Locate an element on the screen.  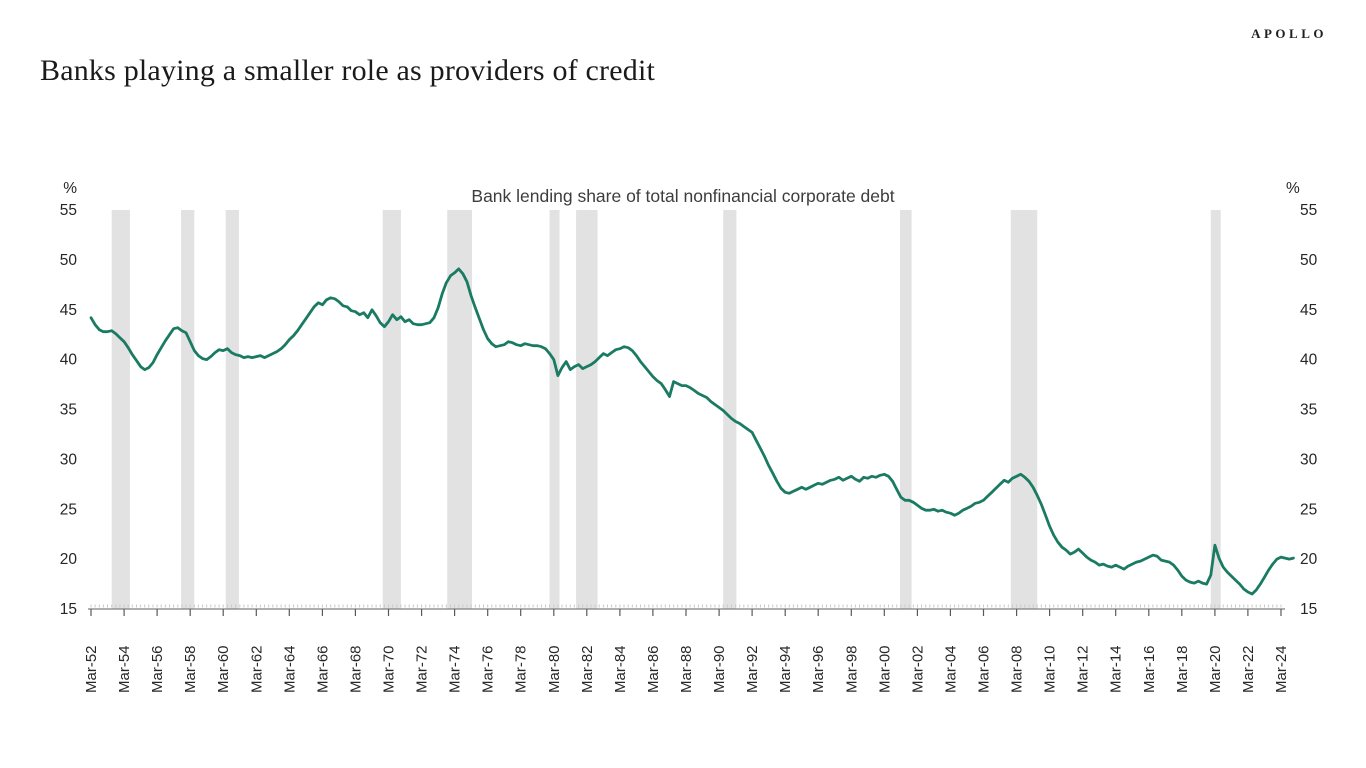
y-tick-label-right: 50 is located at coordinates (1309, 260).